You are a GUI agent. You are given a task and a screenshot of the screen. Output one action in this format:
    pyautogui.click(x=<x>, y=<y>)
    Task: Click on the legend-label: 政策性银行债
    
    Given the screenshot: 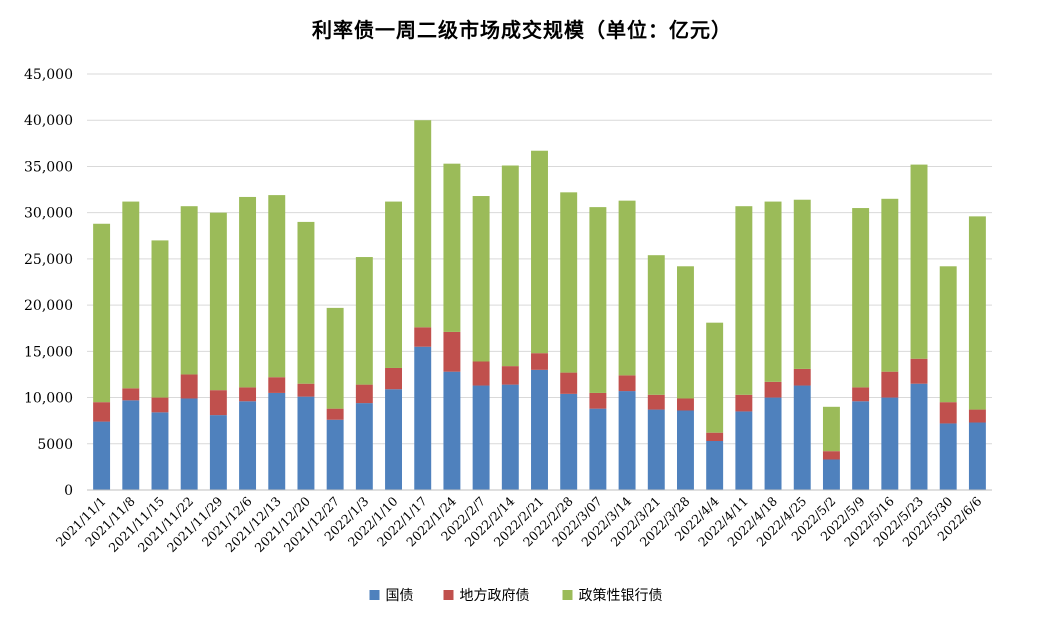 What is the action you would take?
    pyautogui.click(x=621, y=595)
    